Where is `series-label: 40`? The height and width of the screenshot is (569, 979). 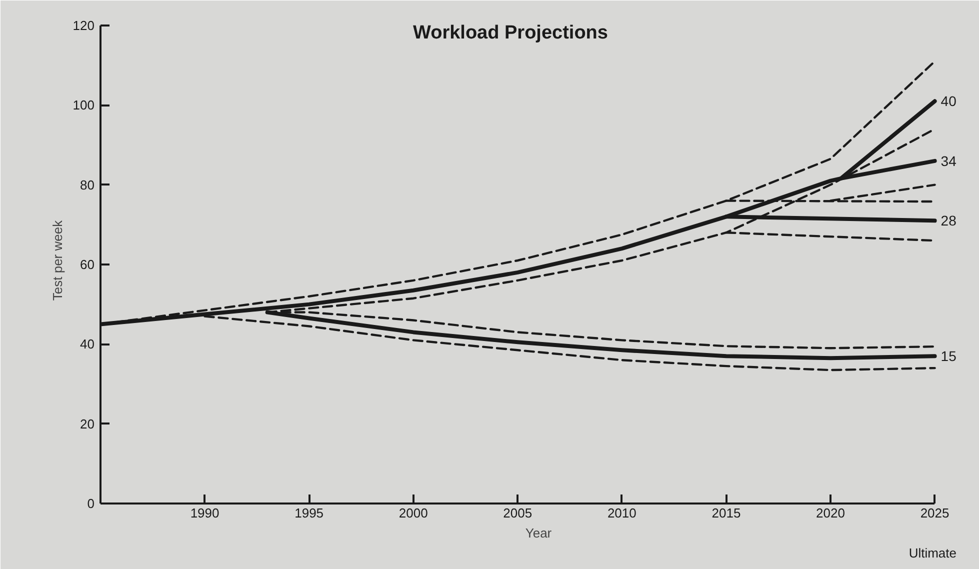
series-label: 40 is located at coordinates (948, 101).